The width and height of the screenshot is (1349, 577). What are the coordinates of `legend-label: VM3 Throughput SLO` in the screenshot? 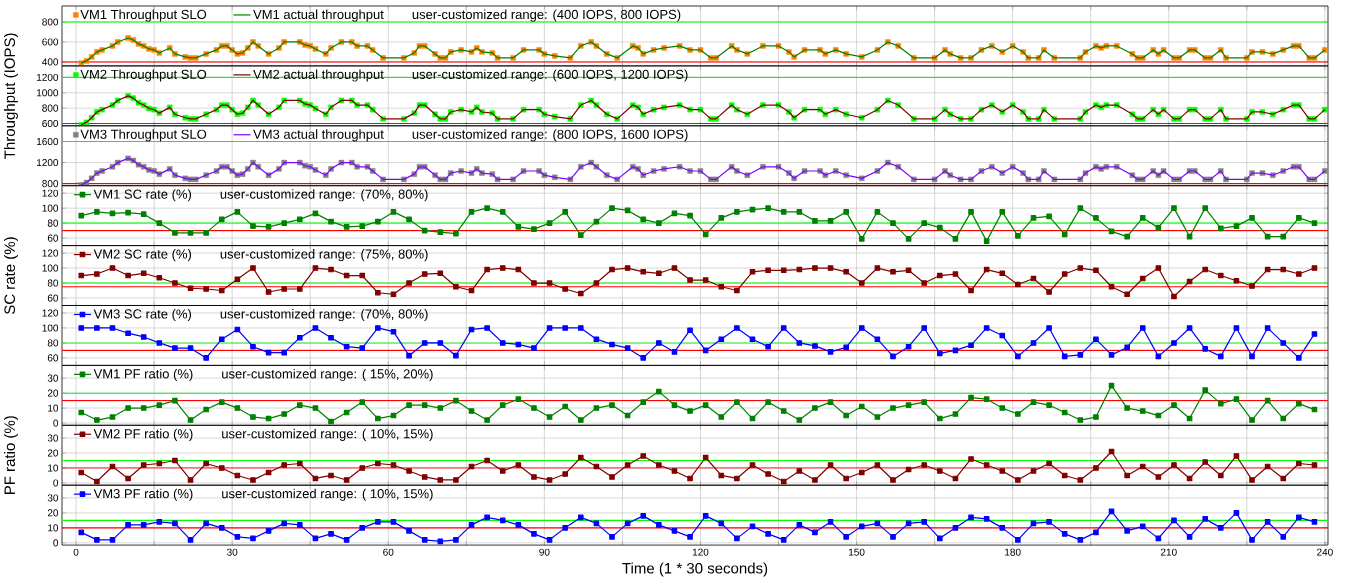 It's located at (143, 135).